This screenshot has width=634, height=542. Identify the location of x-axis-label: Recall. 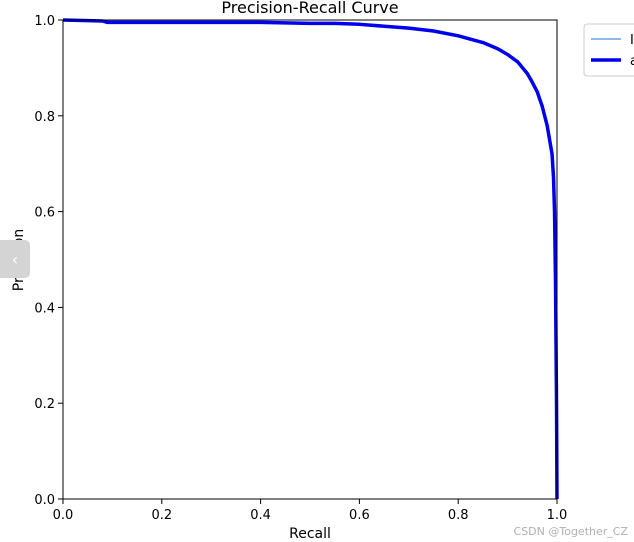
(310, 534).